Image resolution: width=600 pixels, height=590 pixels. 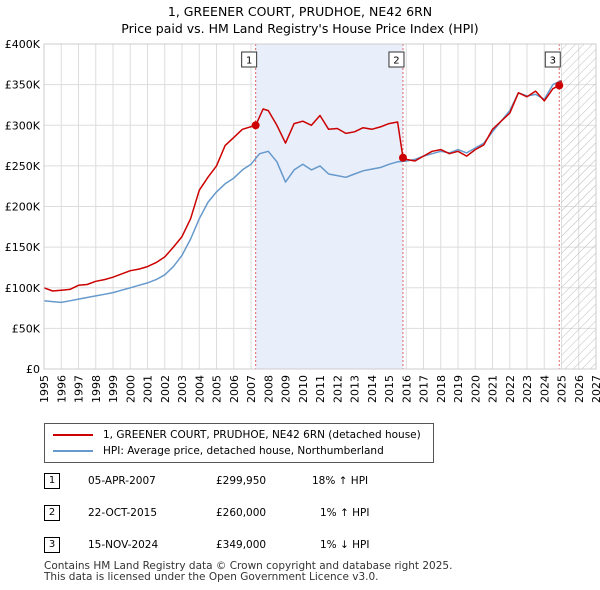 What do you see at coordinates (73, 435) in the screenshot?
I see `legend-swatch-property` at bounding box center [73, 435].